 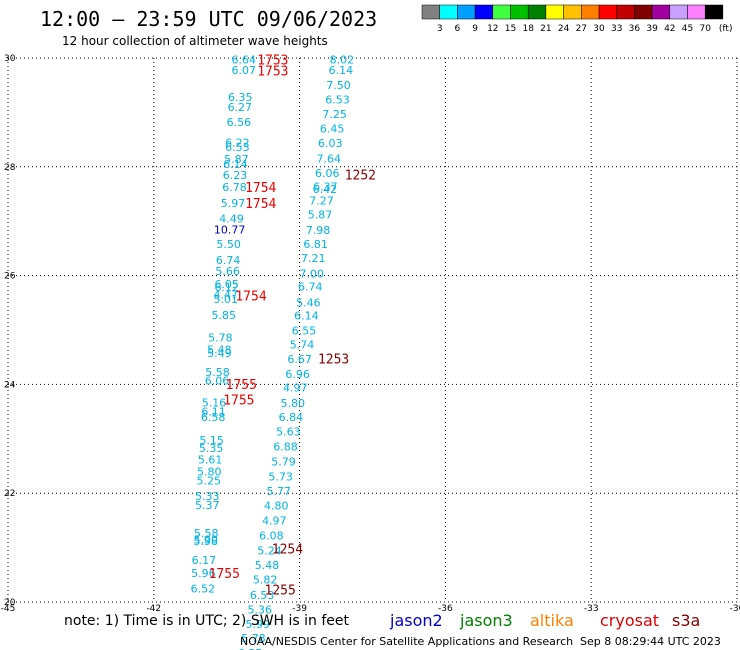 What do you see at coordinates (287, 550) in the screenshot?
I see `time-label: 1254` at bounding box center [287, 550].